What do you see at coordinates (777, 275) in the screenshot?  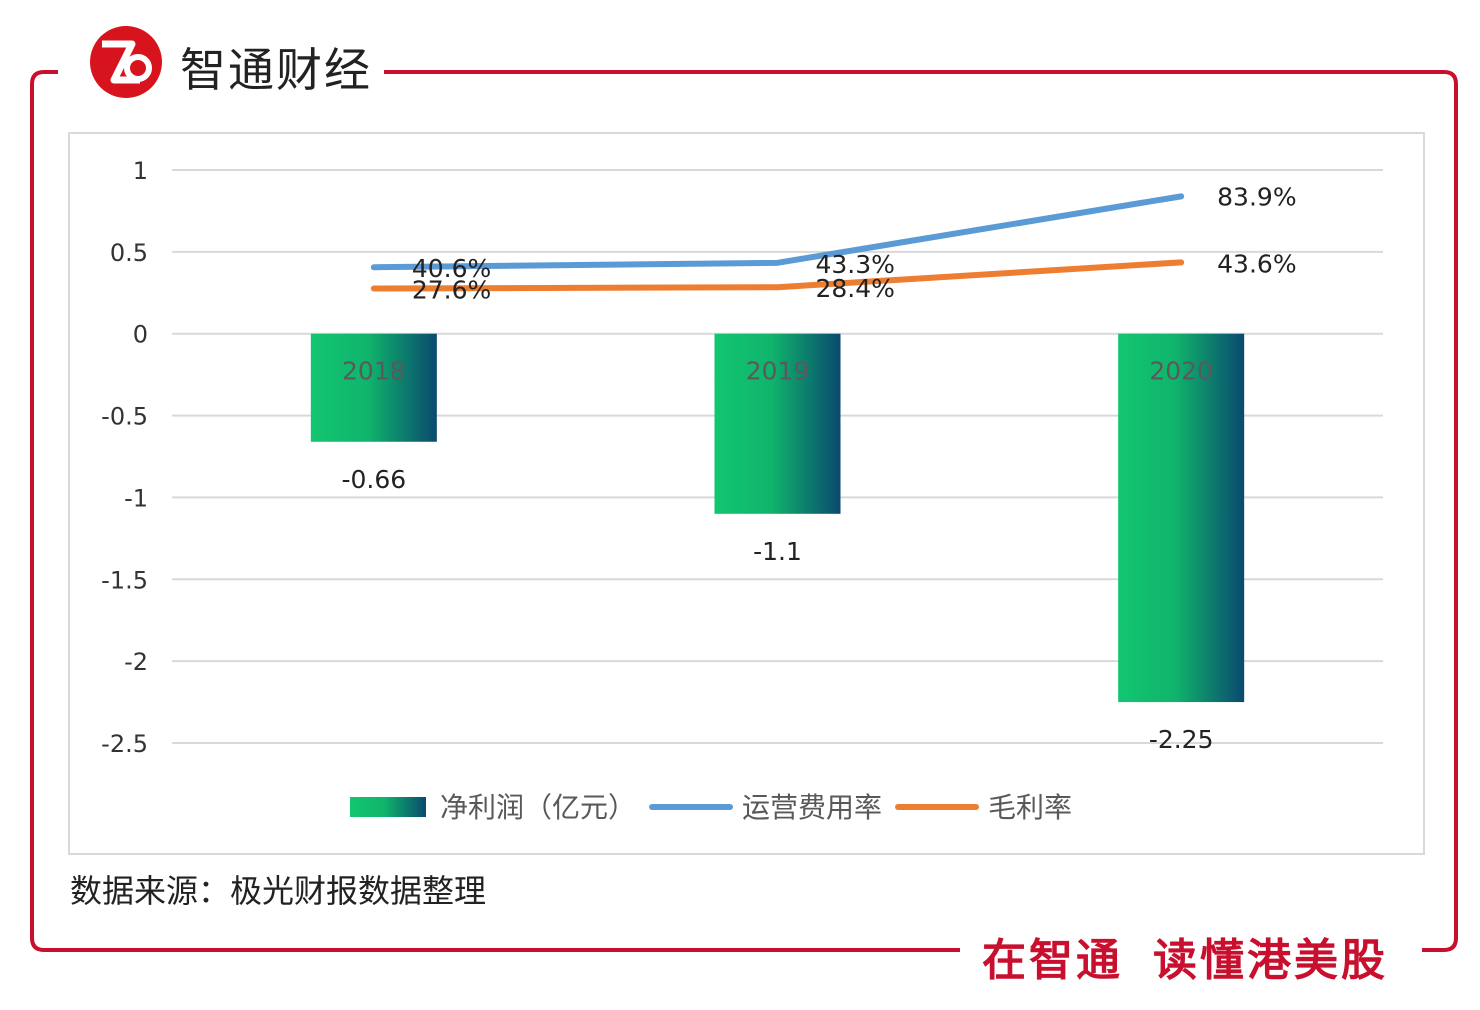 I see `line-gross-margin` at bounding box center [777, 275].